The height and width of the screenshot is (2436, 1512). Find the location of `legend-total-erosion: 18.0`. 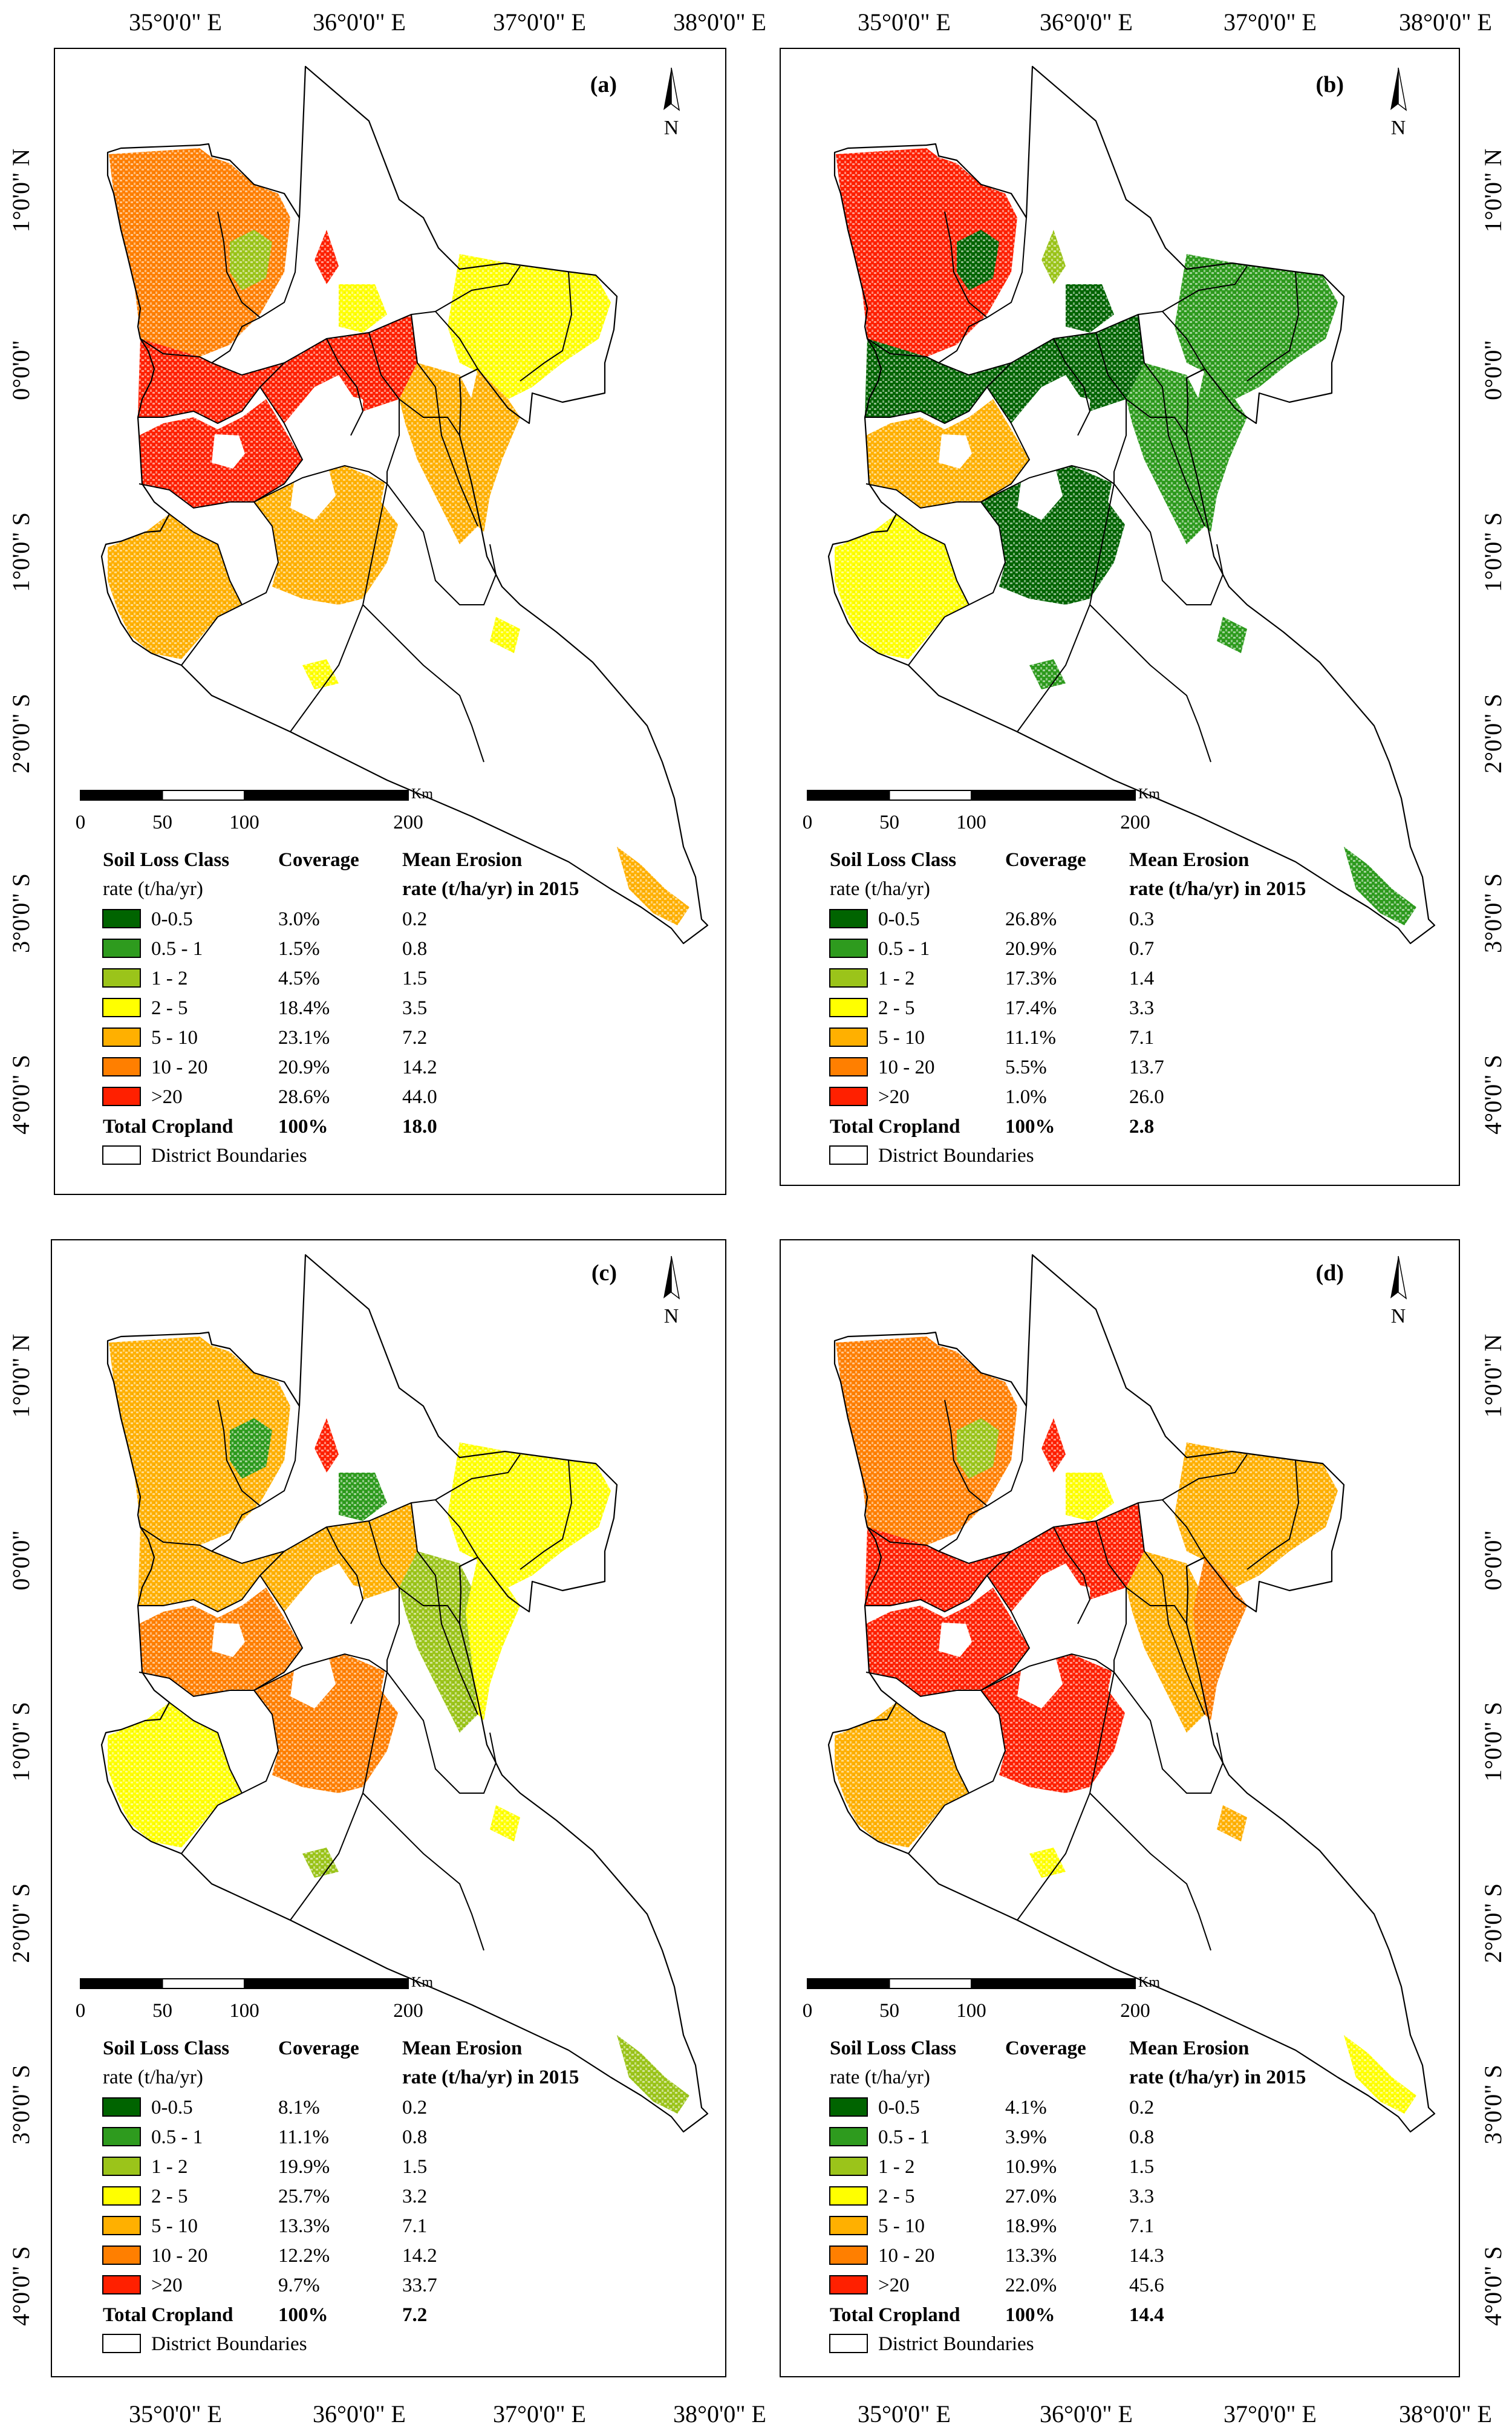

legend-total-erosion: 18.0 is located at coordinates (419, 1127).